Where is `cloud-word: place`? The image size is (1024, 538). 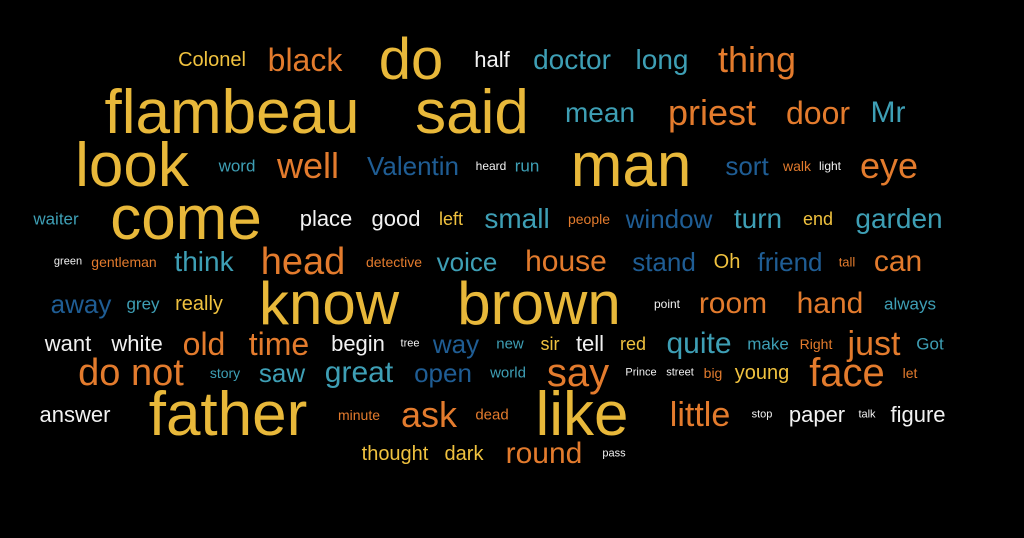
cloud-word: place is located at coordinates (326, 218).